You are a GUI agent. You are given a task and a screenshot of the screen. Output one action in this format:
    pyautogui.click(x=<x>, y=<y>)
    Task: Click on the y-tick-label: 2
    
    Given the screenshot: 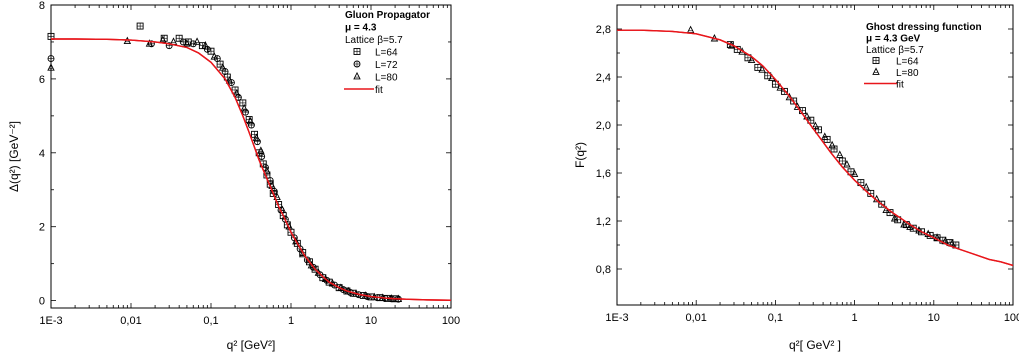 What is the action you would take?
    pyautogui.click(x=42, y=228)
    